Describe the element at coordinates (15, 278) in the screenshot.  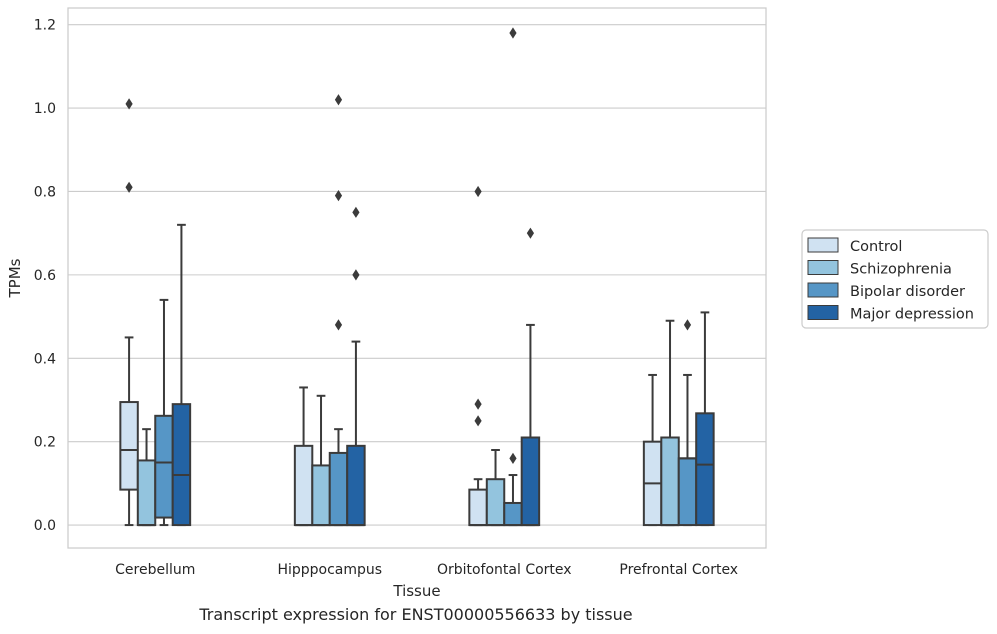
I see `y-axis-label: TPMs` at that location.